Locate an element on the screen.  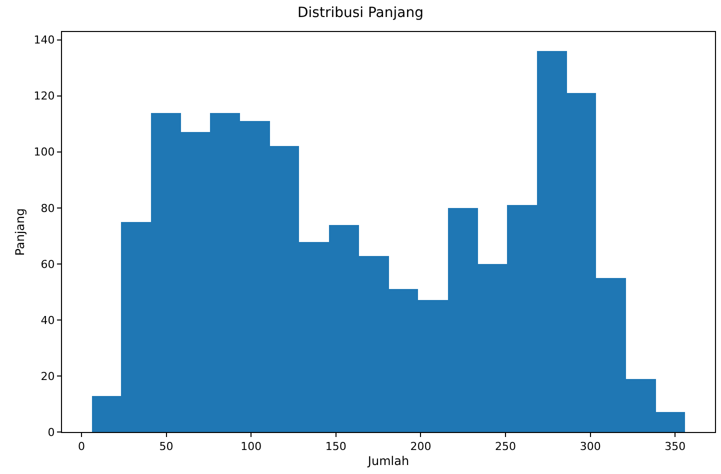
x-tick-label: 200 is located at coordinates (421, 447).